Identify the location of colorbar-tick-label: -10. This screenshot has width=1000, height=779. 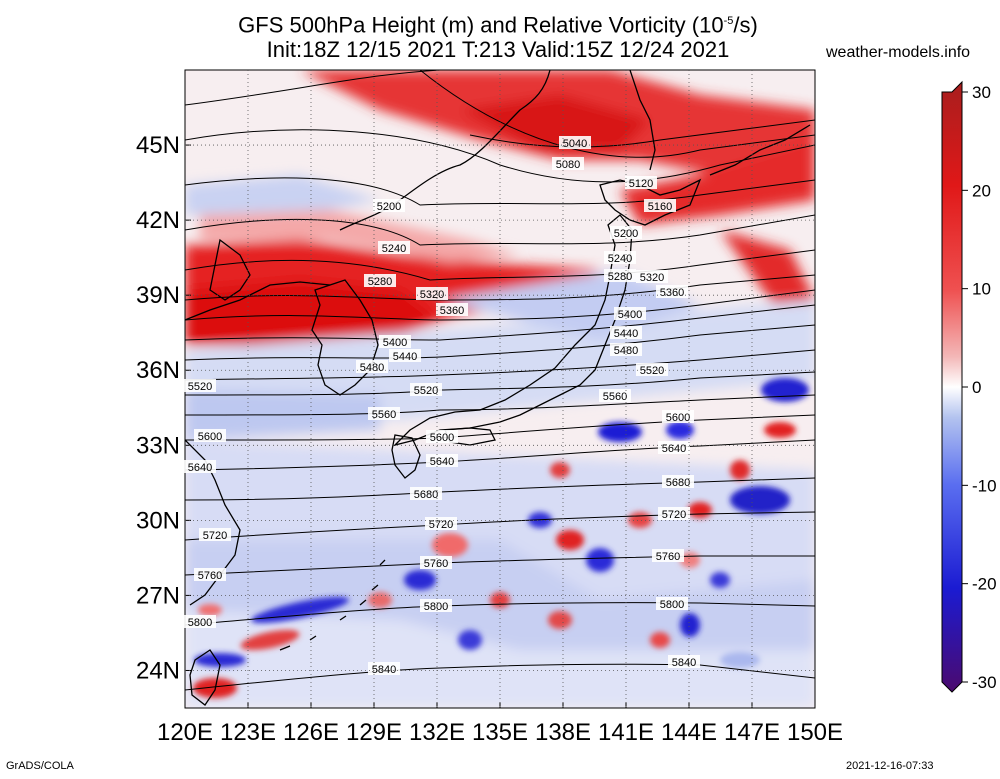
(984, 485).